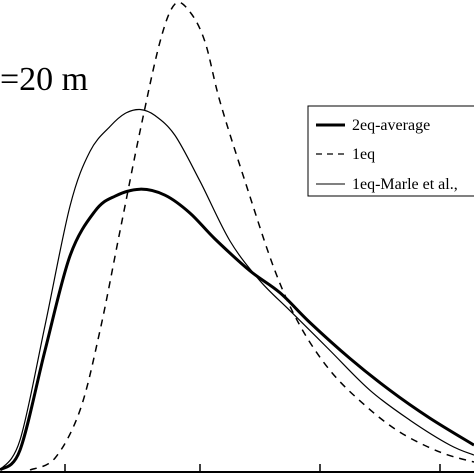 The height and width of the screenshot is (474, 474). What do you see at coordinates (405, 184) in the screenshot?
I see `legend-label-1eq-marle: 1eq-Marle et al.,` at bounding box center [405, 184].